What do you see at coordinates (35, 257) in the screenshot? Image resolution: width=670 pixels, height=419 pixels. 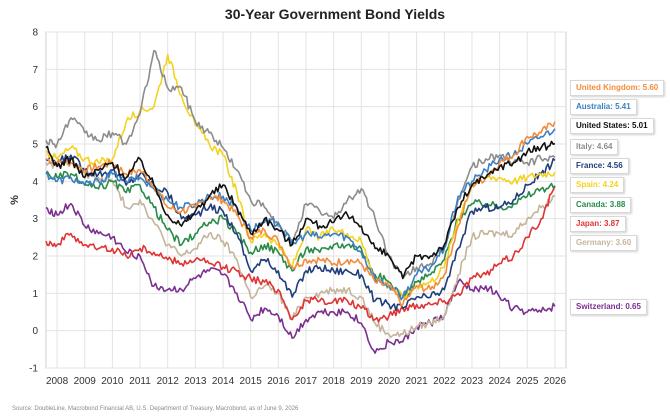 I see `y-tick-label: 2` at bounding box center [35, 257].